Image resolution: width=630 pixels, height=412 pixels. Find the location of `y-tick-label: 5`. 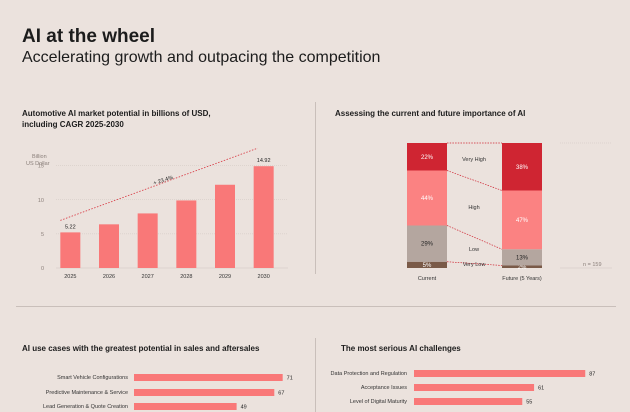

y-tick-label: 5 is located at coordinates (42, 235).